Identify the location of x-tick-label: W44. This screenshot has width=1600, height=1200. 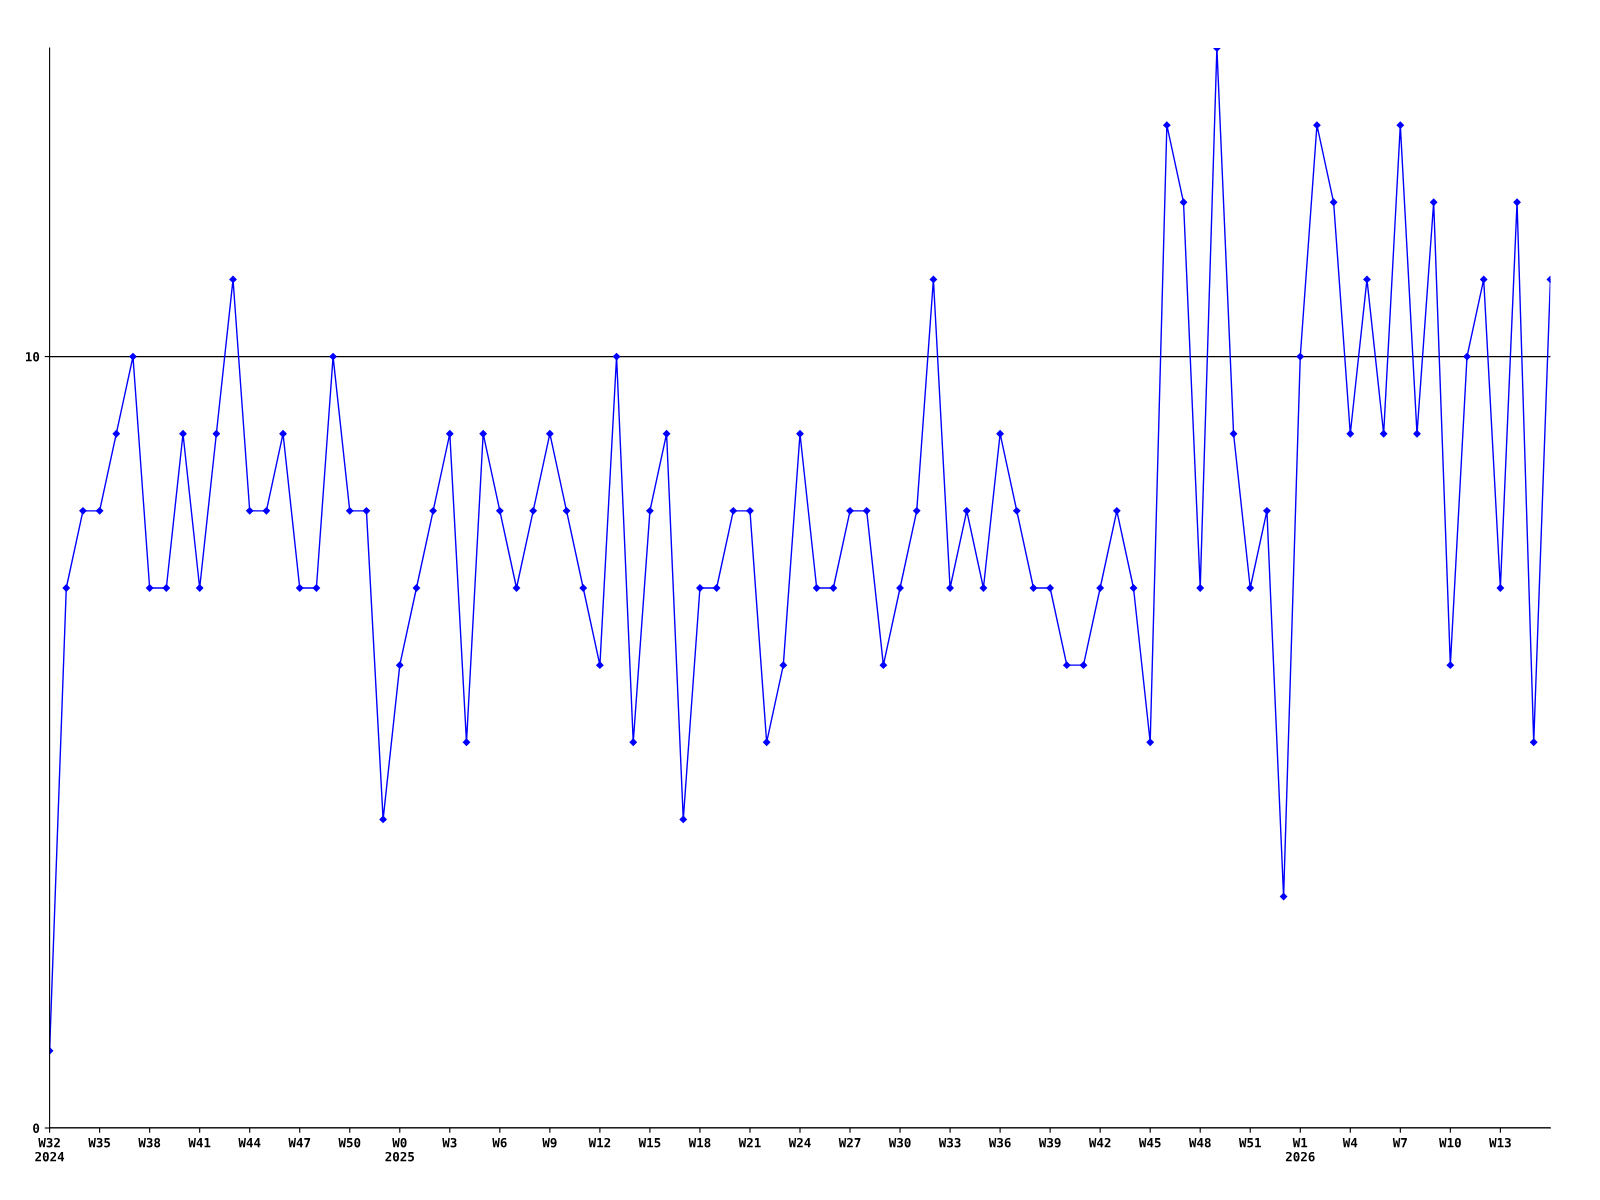
(249, 1143).